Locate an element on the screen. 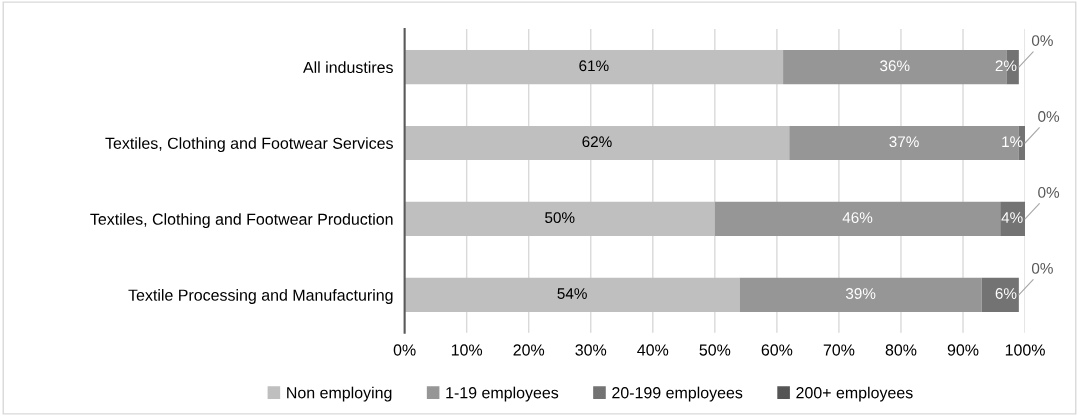 The height and width of the screenshot is (416, 1079). data-label: 36% is located at coordinates (895, 66).